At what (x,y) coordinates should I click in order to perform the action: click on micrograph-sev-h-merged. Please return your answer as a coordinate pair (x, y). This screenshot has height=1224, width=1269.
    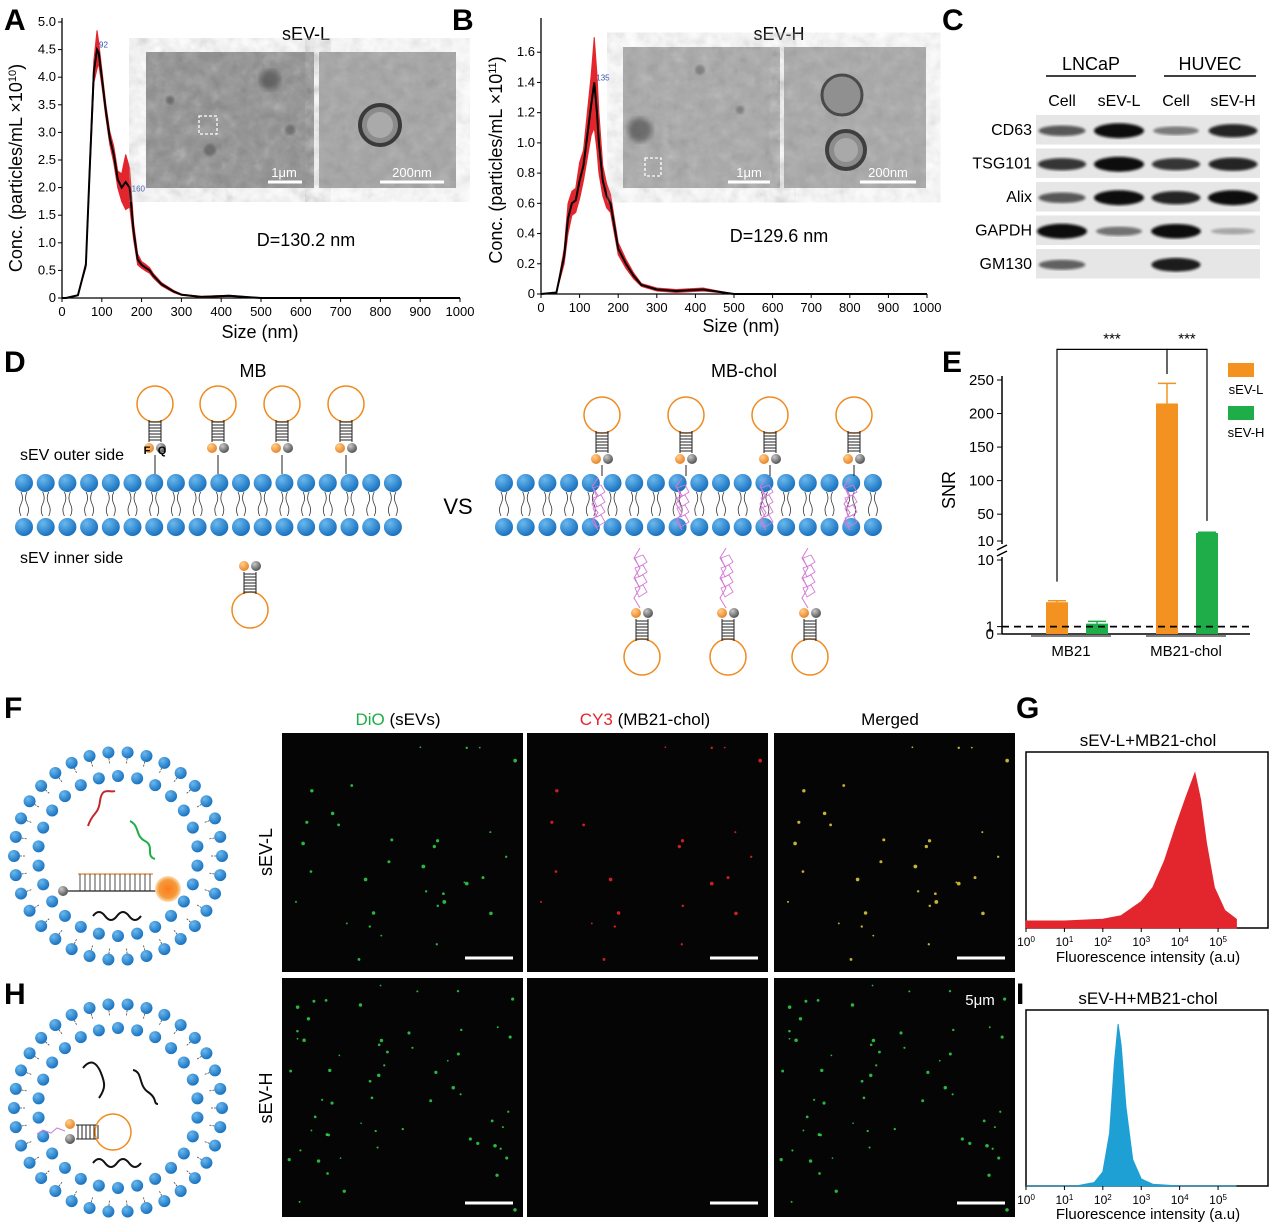
    Looking at the image, I should click on (894, 1097).